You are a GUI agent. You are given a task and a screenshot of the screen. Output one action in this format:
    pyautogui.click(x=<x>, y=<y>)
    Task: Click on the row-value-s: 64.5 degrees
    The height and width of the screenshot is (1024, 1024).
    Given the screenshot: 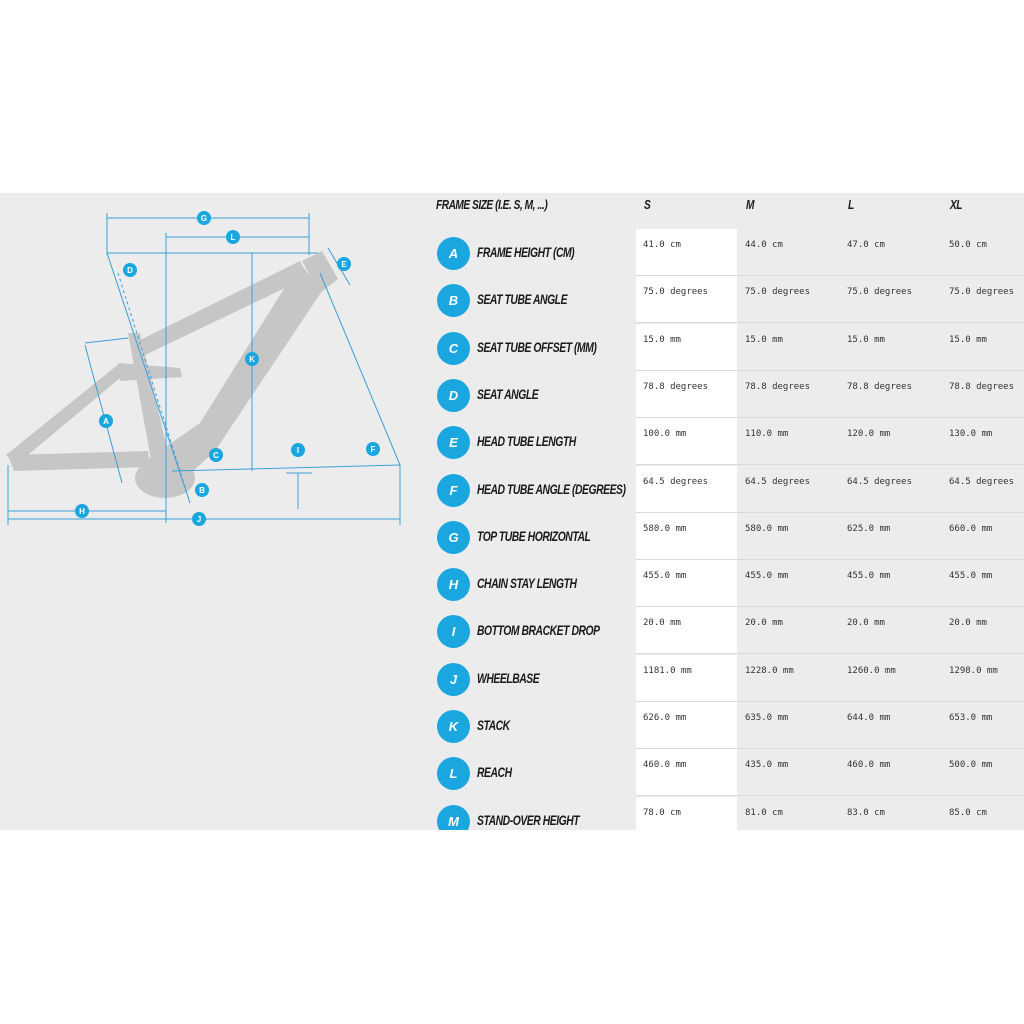 What is the action you would take?
    pyautogui.click(x=686, y=489)
    